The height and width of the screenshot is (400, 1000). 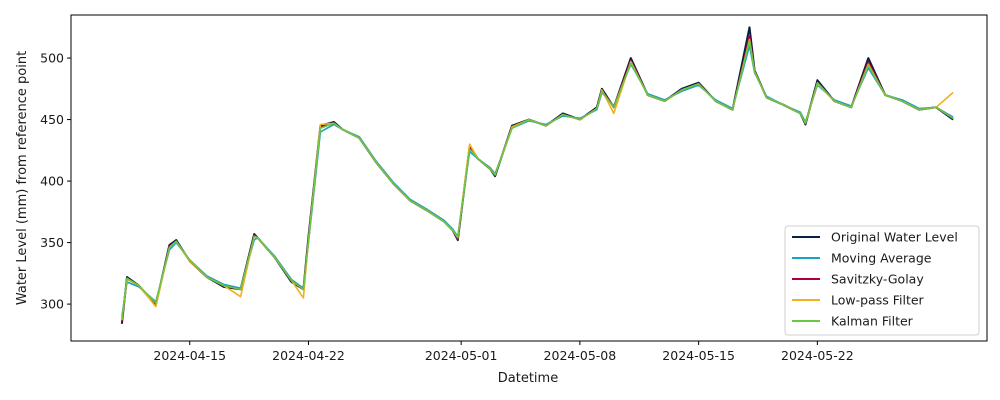 What do you see at coordinates (872, 321) in the screenshot?
I see `legend-entry-label: Kalman Filter` at bounding box center [872, 321].